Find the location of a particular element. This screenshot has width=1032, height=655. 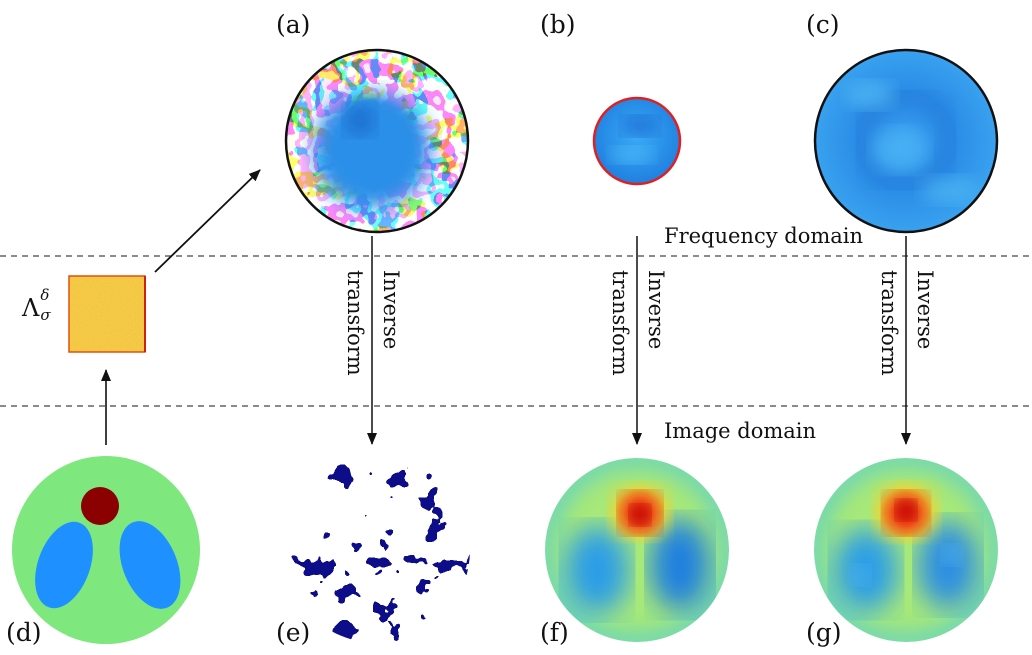

inverse-label-c: Inverse is located at coordinates (925, 310).